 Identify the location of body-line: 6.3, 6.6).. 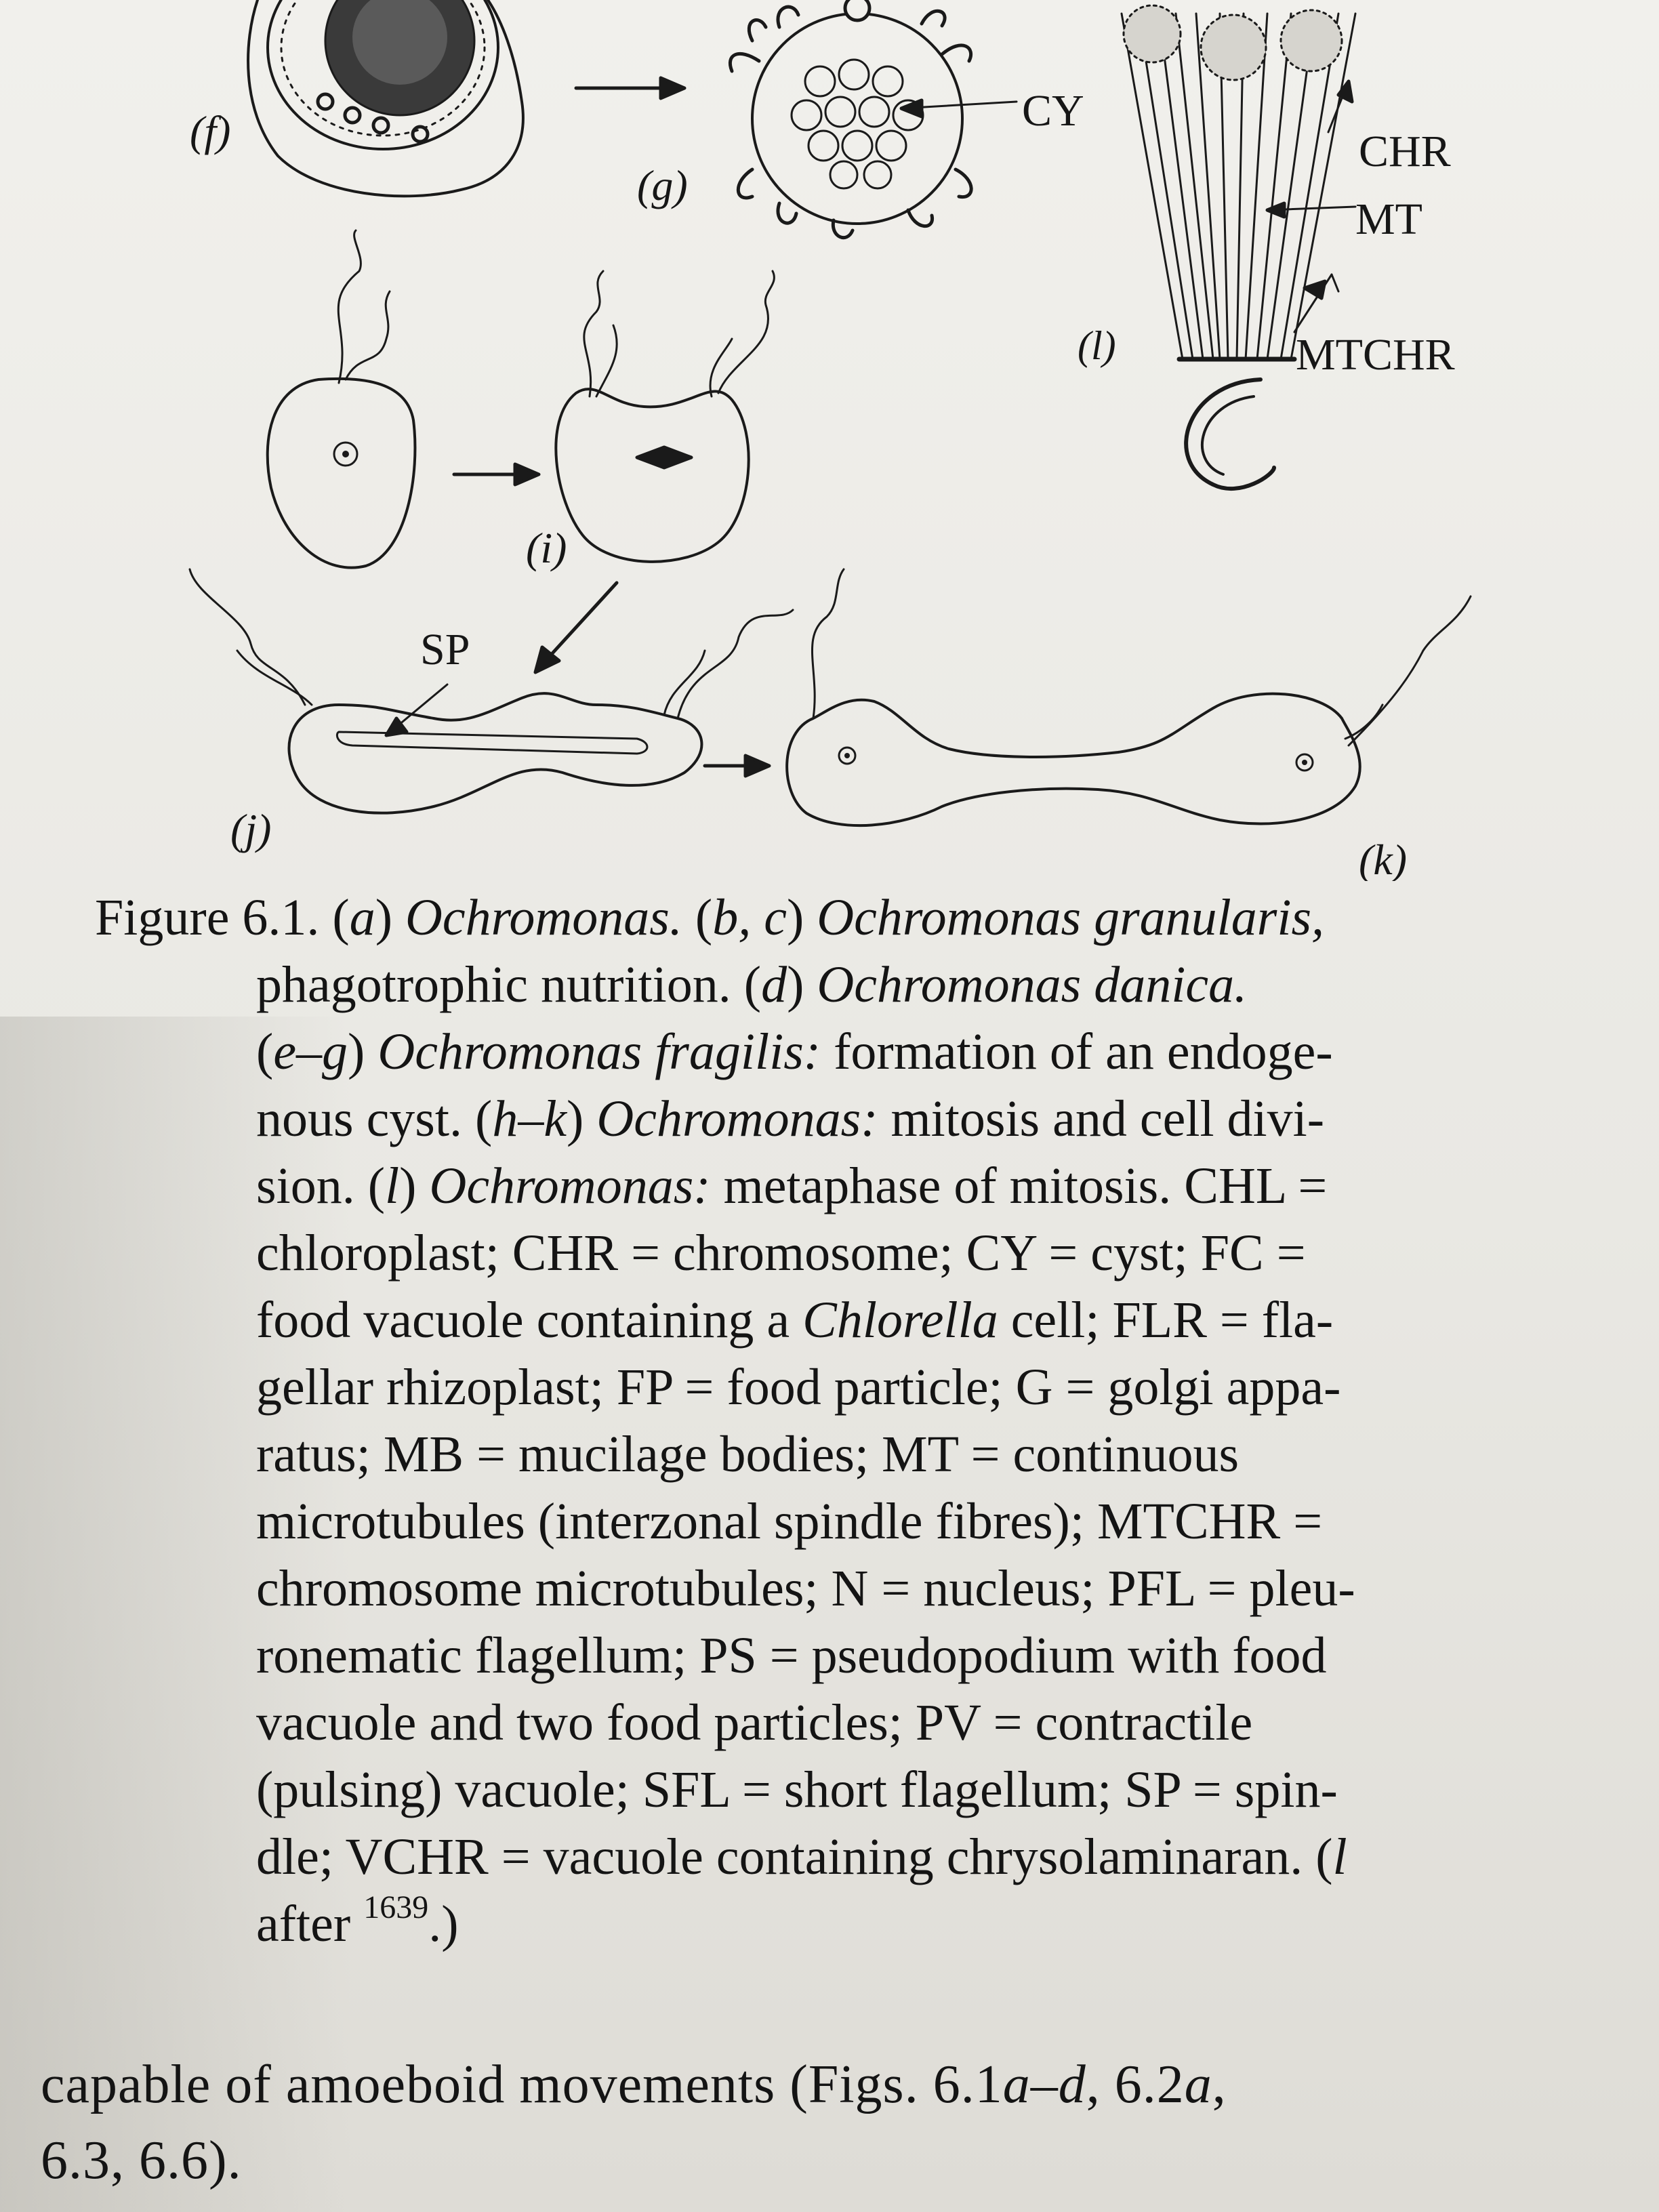
(141, 2160).